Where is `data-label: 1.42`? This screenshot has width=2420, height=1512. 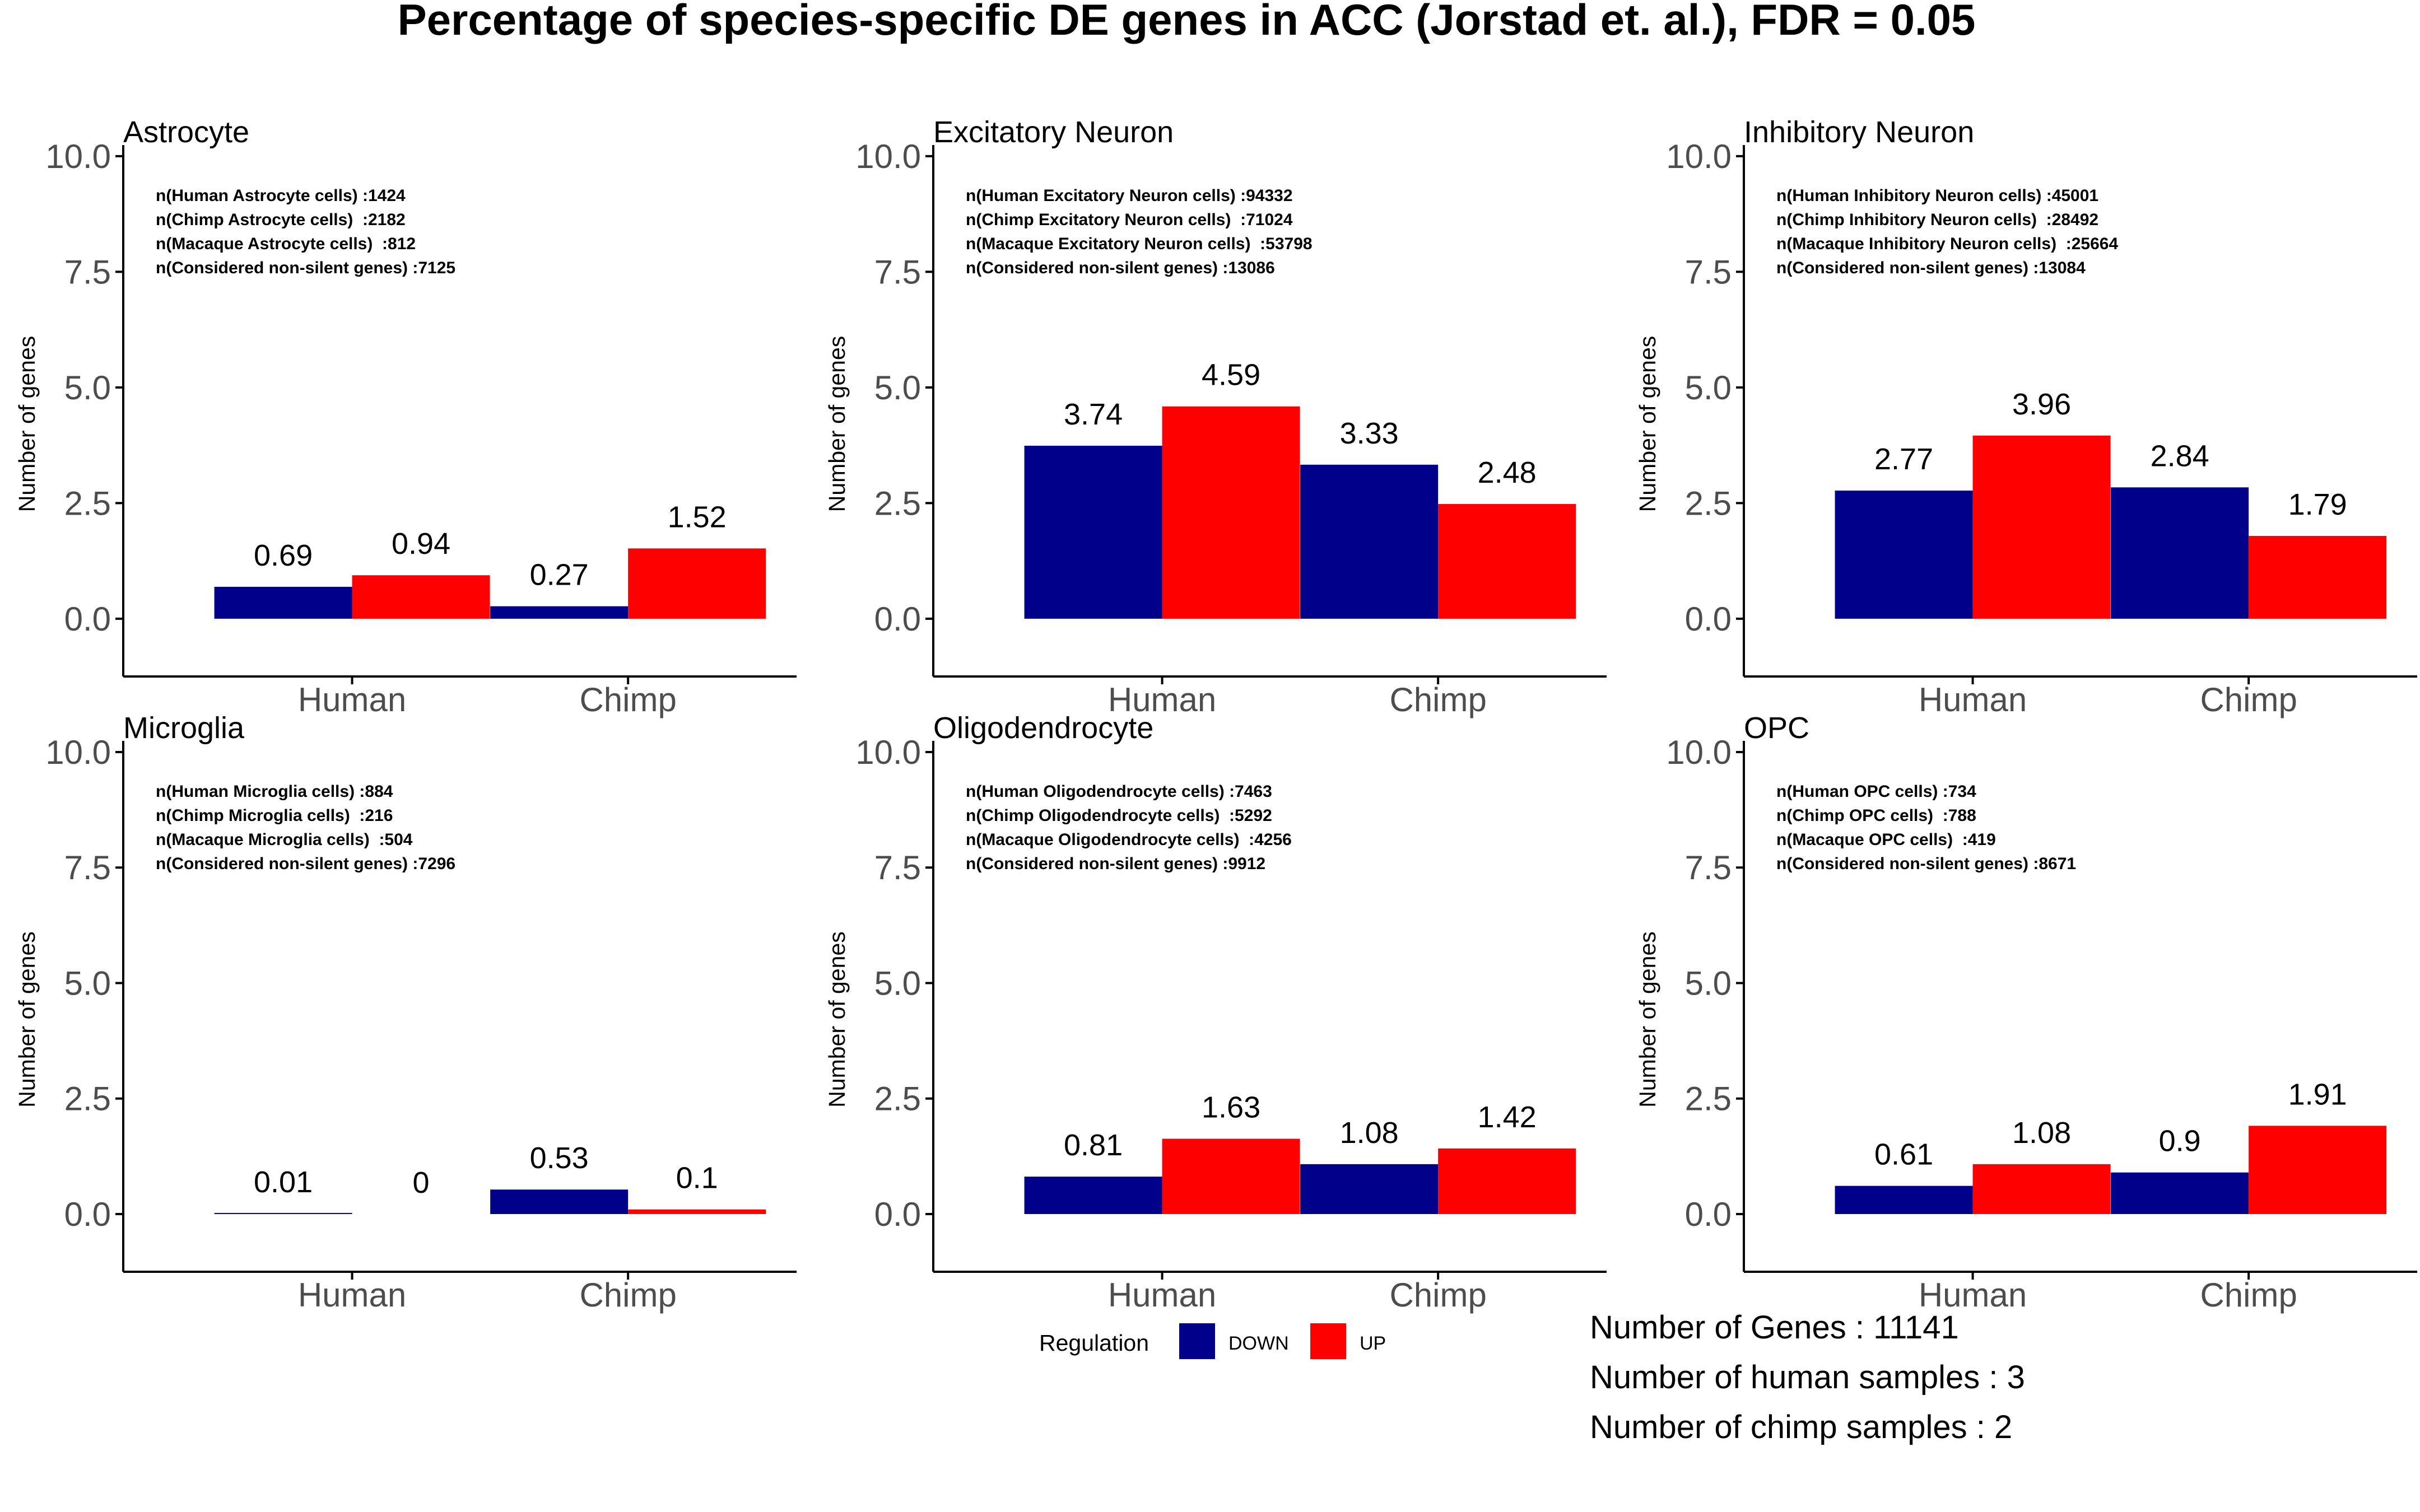
data-label: 1.42 is located at coordinates (1508, 1117).